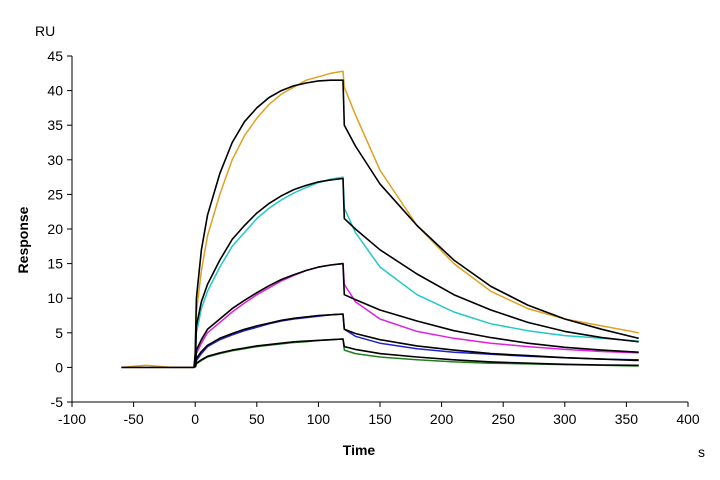  Describe the element at coordinates (380, 419) in the screenshot. I see `x-tick-label: 150` at that location.